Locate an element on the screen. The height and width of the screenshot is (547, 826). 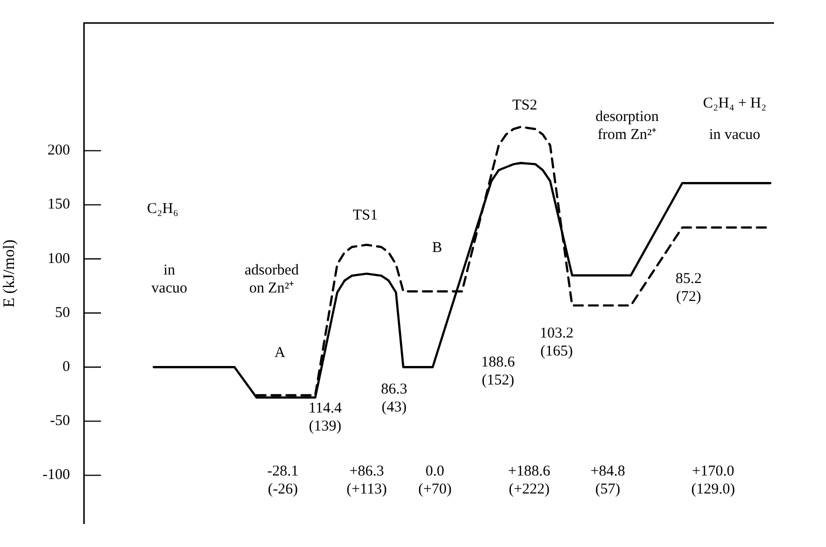
annotation: A is located at coordinates (280, 353).